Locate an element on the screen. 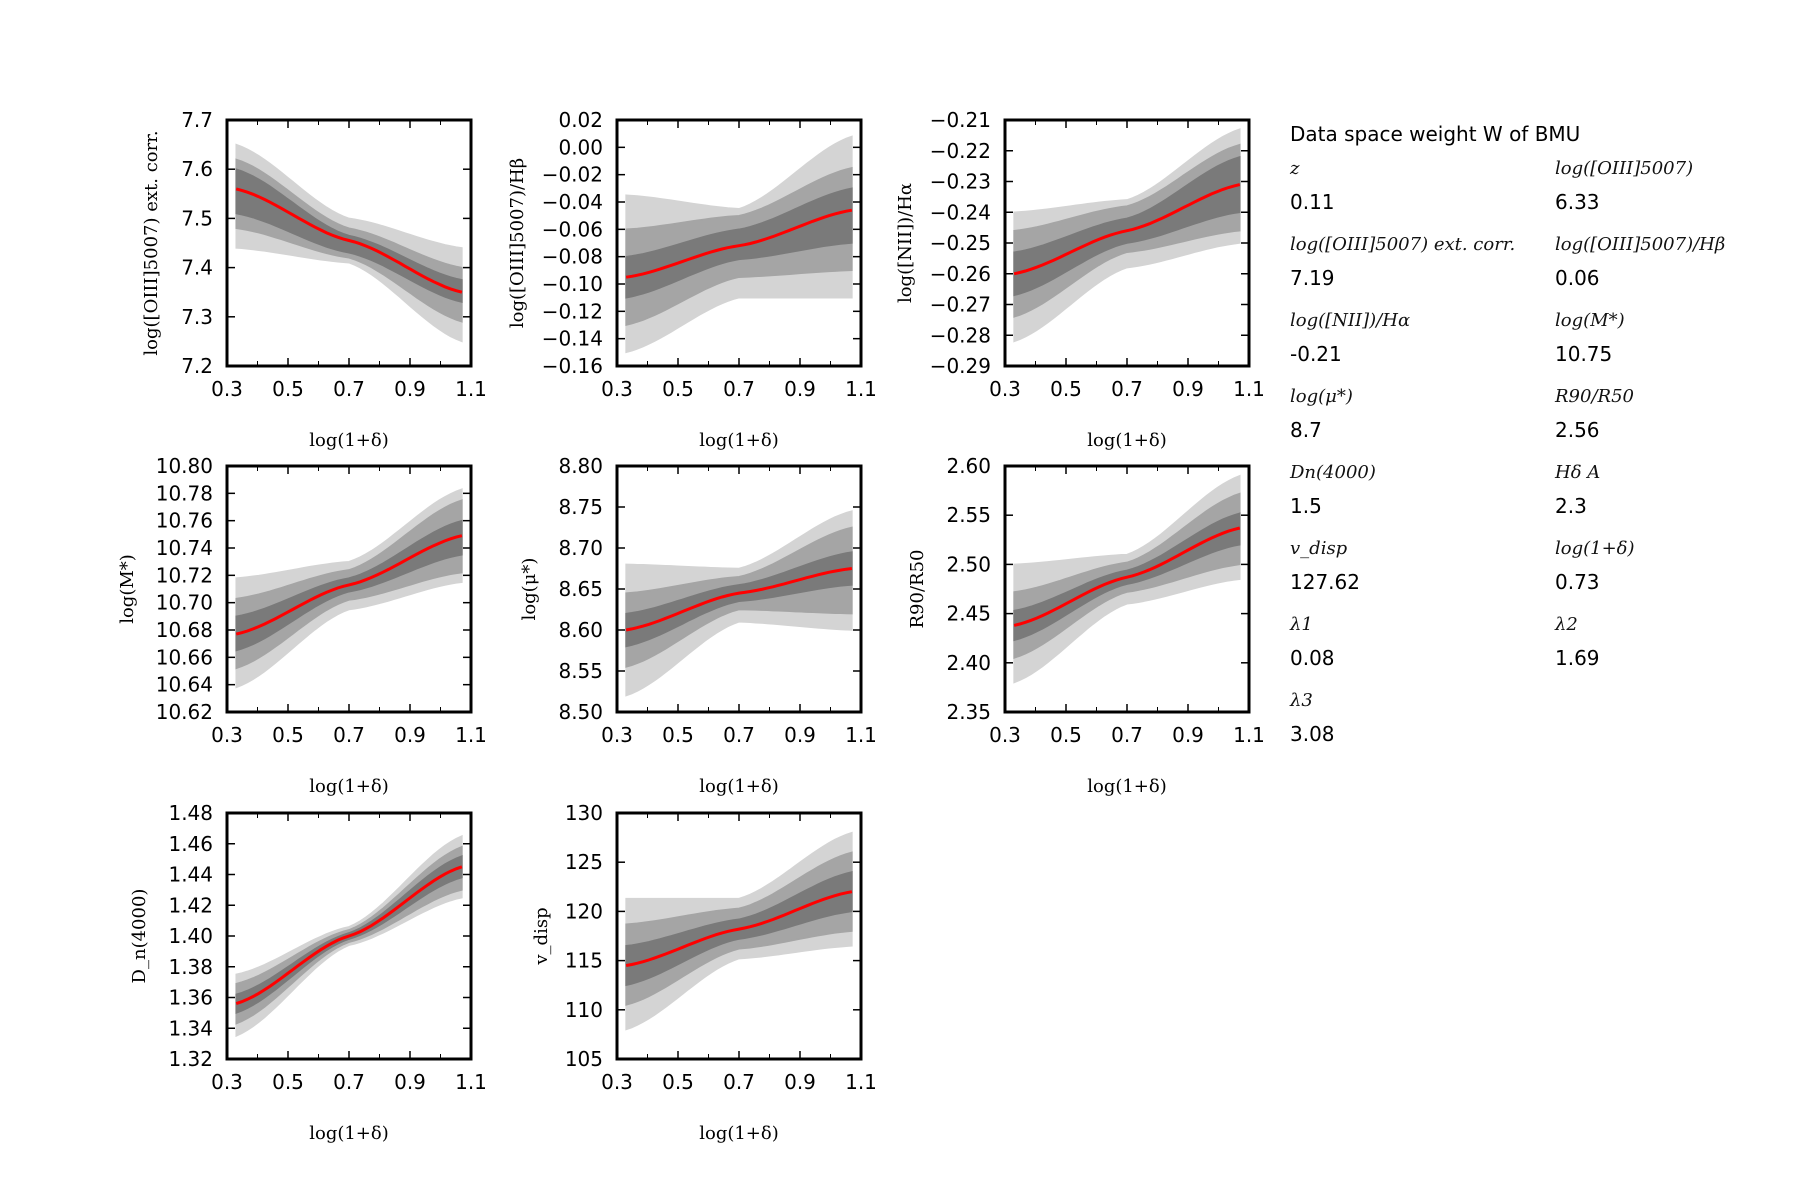 This screenshot has height=1200, width=1800. y-tick-label: 1.40 is located at coordinates (190, 936).